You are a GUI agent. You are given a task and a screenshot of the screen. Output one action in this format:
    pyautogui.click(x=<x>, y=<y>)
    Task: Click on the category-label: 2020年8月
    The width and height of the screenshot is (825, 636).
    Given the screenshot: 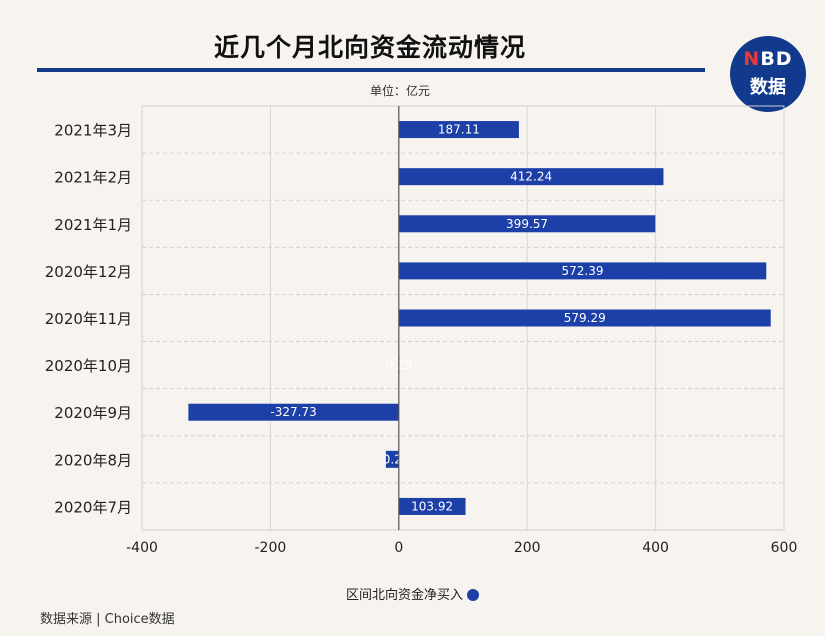 What is the action you would take?
    pyautogui.click(x=93, y=460)
    